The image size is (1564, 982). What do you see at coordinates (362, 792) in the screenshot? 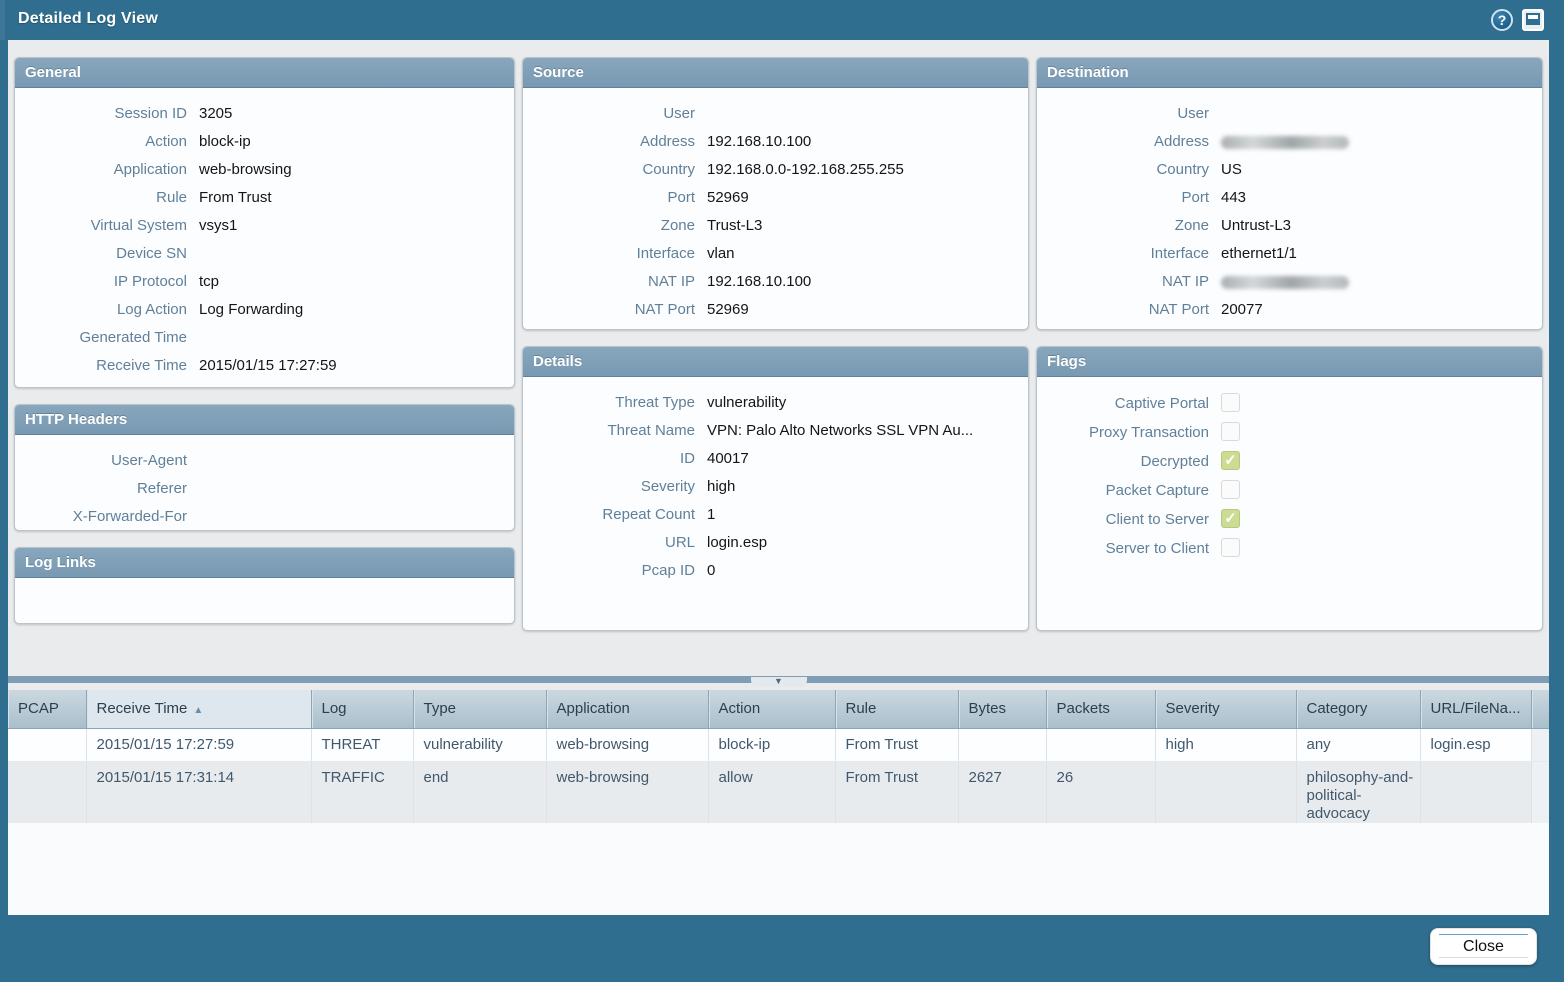
I see `table-cell: TRAFFIC` at bounding box center [362, 792].